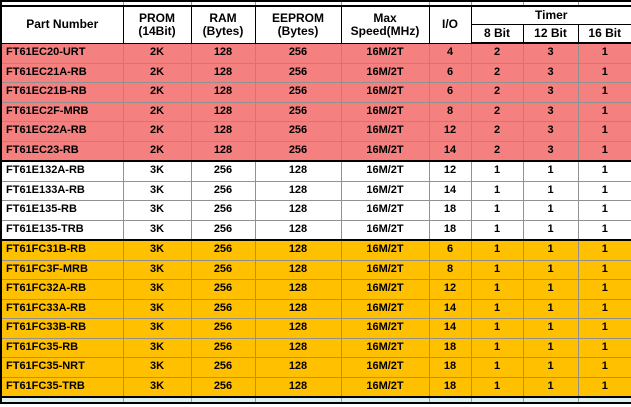 The height and width of the screenshot is (407, 631). Describe the element at coordinates (316, 34) in the screenshot. I see `header-row-timer-sub: 8 Bit 12 Bit 16 Bit` at that location.